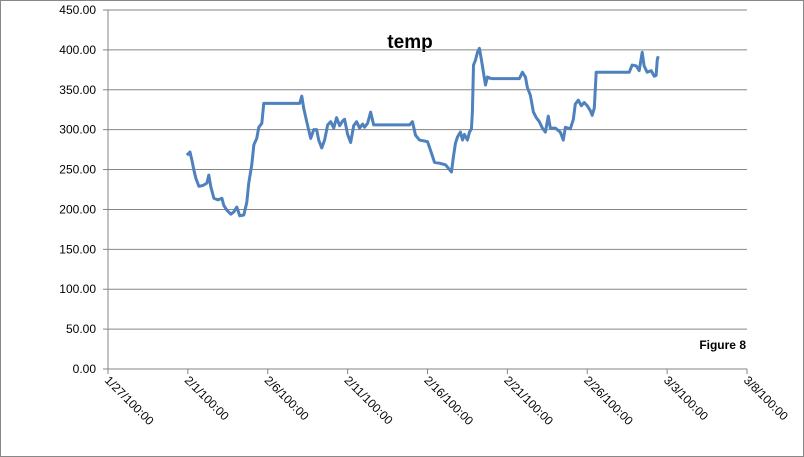 This screenshot has height=457, width=804. I want to click on y-tick-label: 150.00, so click(77, 249).